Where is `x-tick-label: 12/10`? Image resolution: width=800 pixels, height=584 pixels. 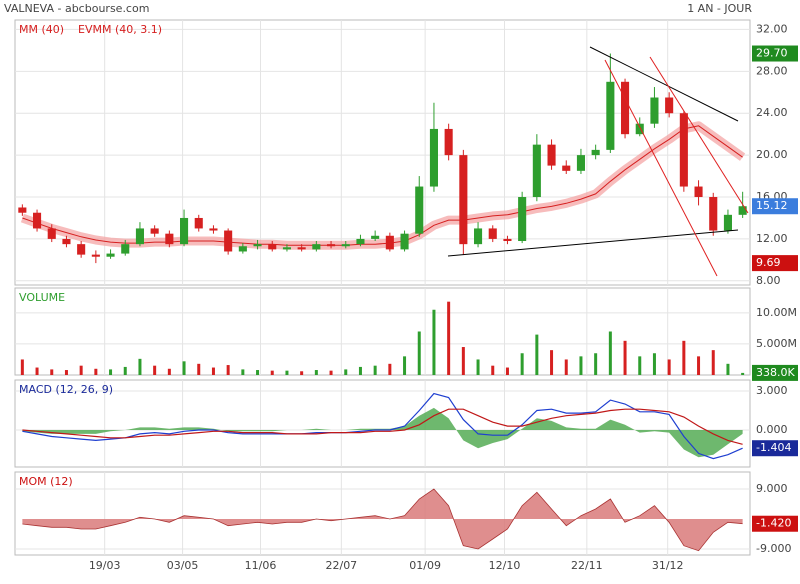
x-tick-label: 12/10 is located at coordinates (505, 565).